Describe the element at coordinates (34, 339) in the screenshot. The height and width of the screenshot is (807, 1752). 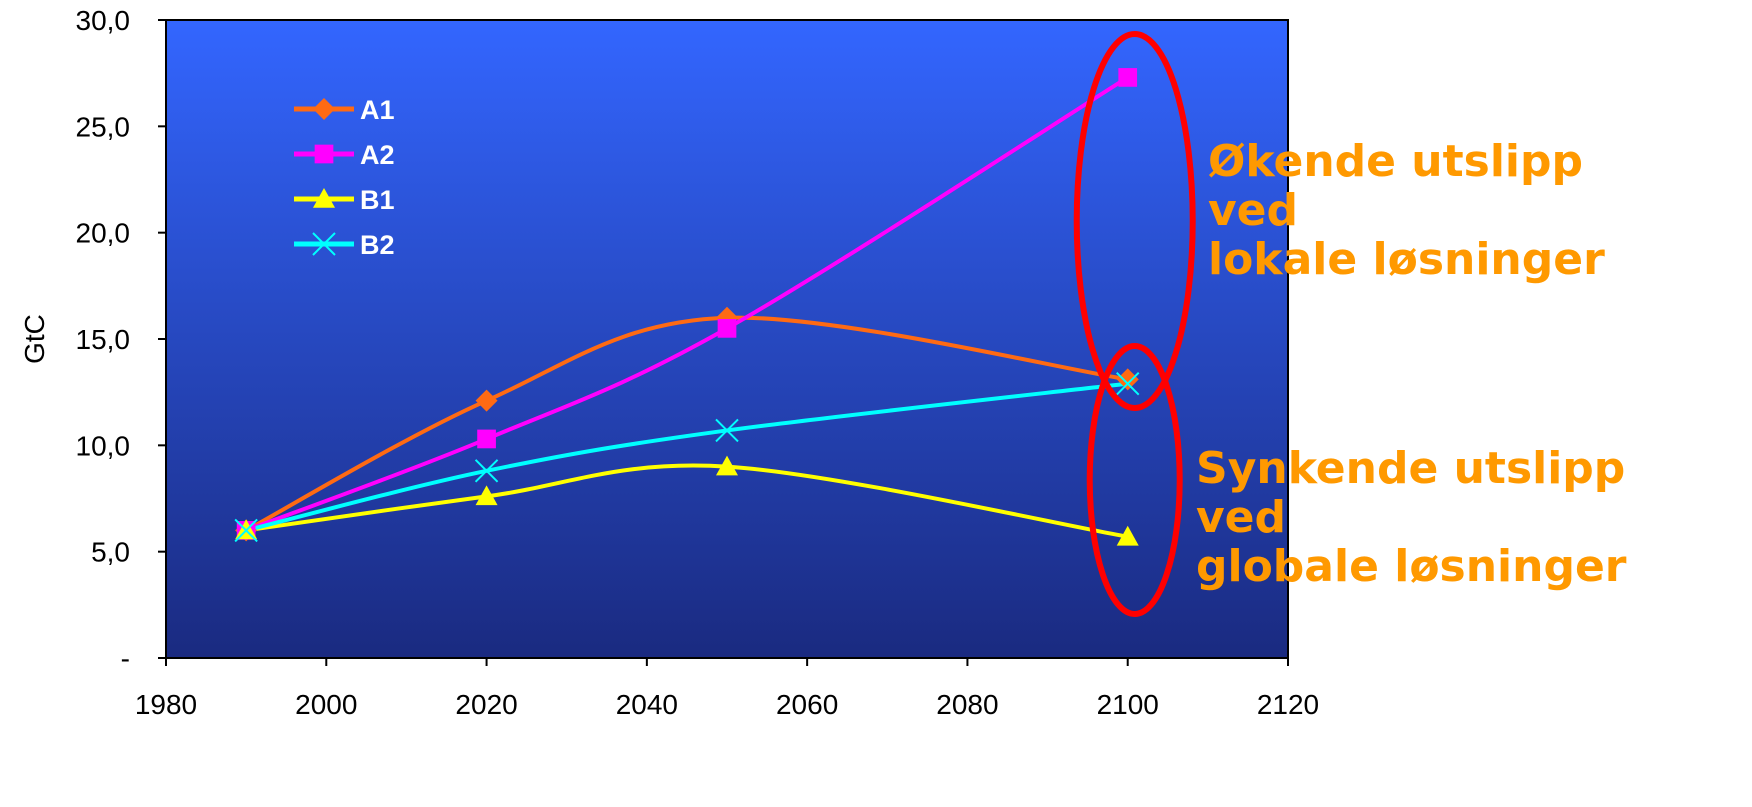
I see `y-axis-label: GtC` at that location.